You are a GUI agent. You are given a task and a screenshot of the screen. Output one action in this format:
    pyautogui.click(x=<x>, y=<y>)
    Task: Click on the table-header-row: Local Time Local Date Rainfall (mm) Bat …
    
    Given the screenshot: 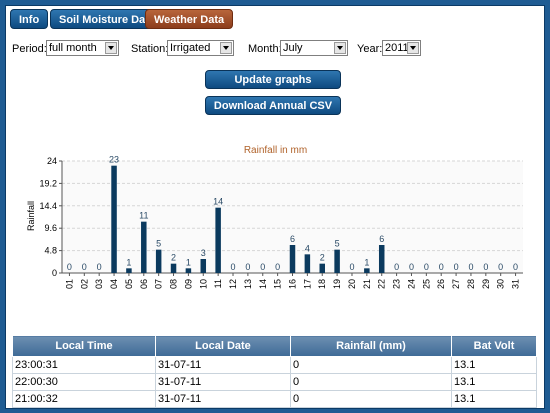 What is the action you would take?
    pyautogui.click(x=274, y=346)
    